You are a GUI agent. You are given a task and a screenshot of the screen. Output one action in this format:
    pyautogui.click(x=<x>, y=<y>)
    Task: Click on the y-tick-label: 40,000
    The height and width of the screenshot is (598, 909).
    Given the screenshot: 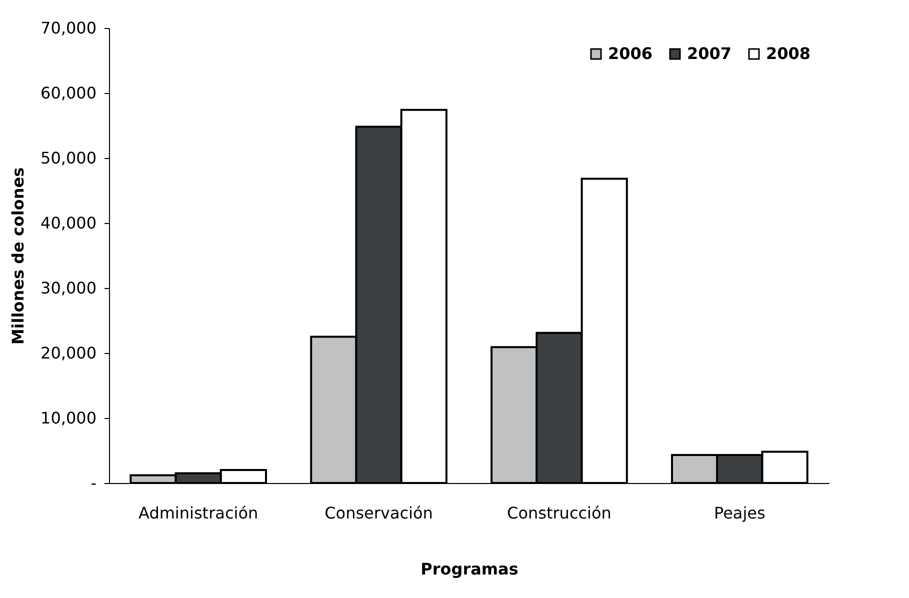 What is the action you would take?
    pyautogui.click(x=68, y=223)
    